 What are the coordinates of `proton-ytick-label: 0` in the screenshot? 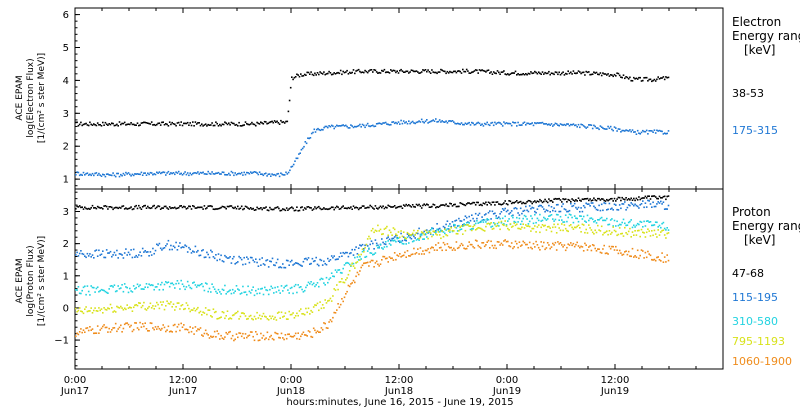 It's located at (66, 308).